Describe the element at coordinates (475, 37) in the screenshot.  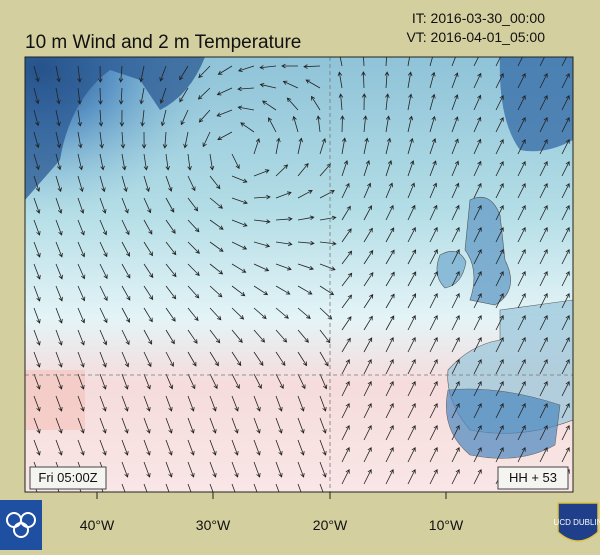
I see `valid-time: VT: 2016-04-01_05:00` at that location.